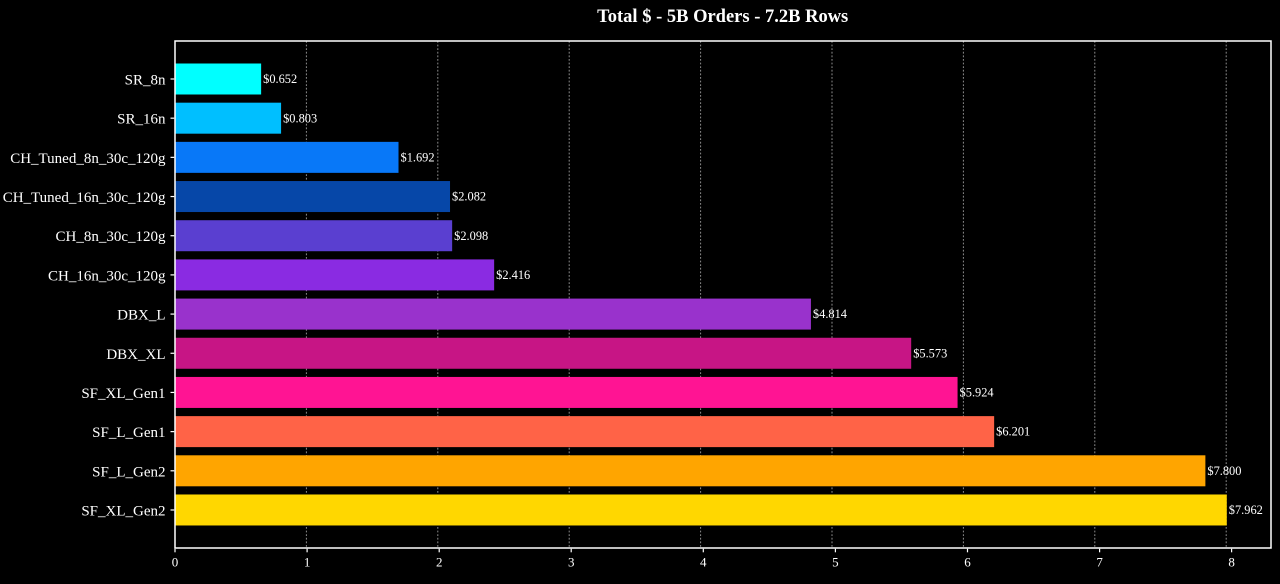 This screenshot has height=584, width=1280. I want to click on svg-text: SR_16n, so click(141, 120).